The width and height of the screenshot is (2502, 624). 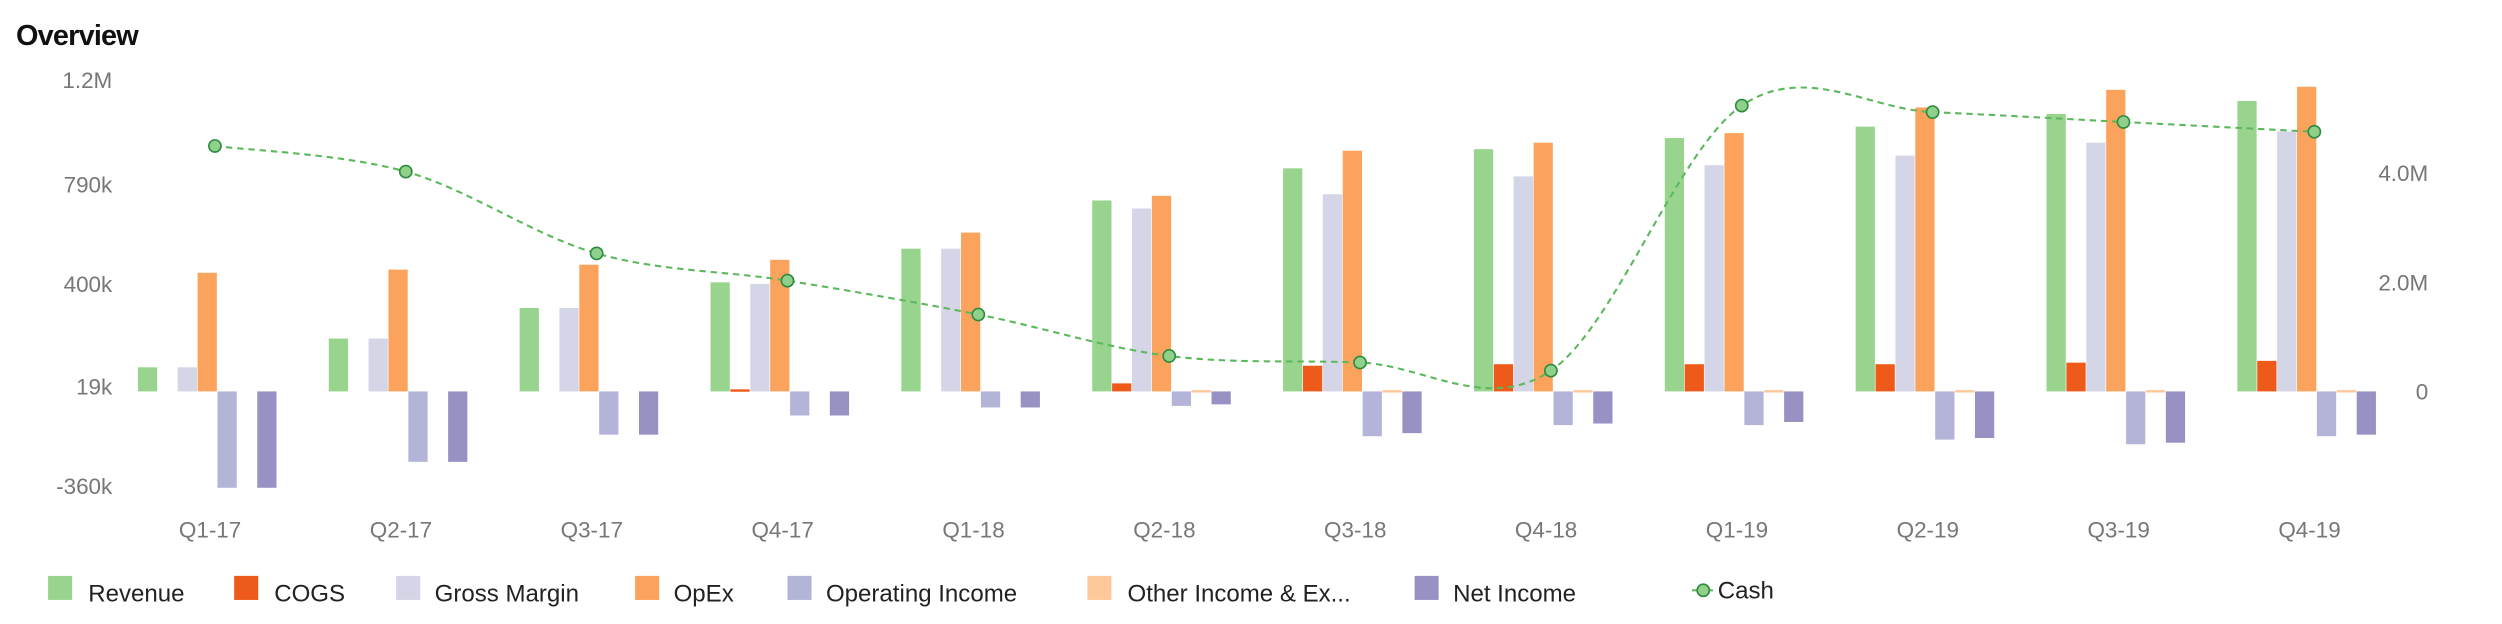 I want to click on legend-marker, so click(x=1703, y=590).